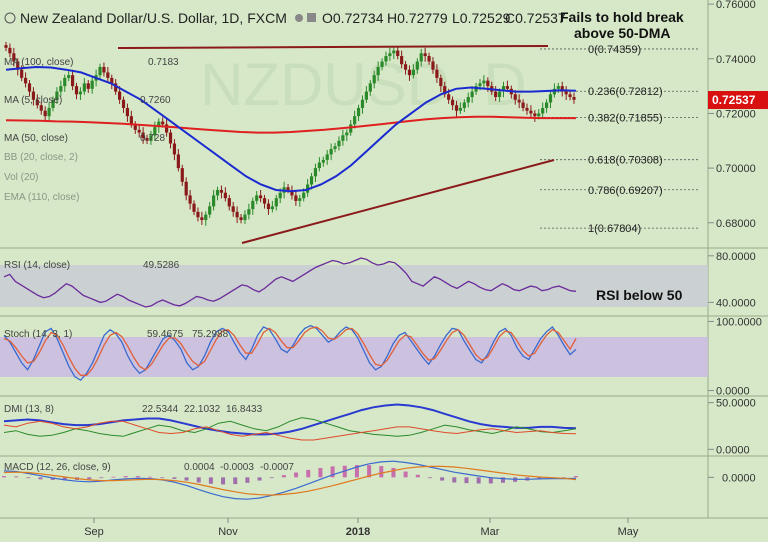  Describe the element at coordinates (41, 197) in the screenshot. I see `ema-label: EMA (110, close)` at that location.